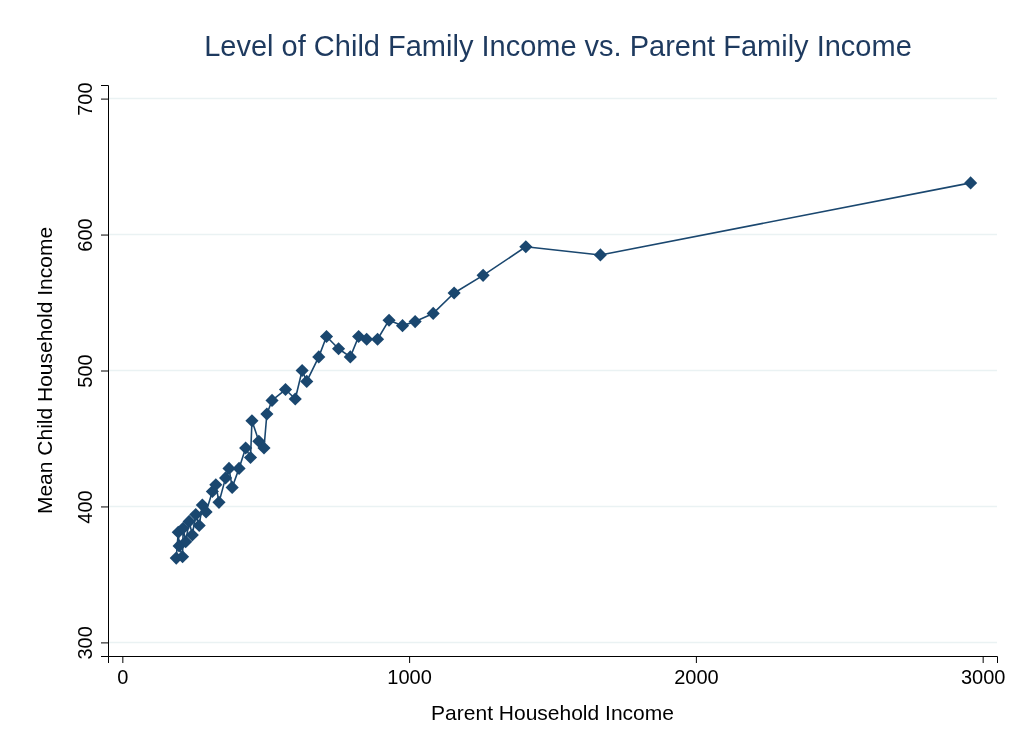 This screenshot has width=1019, height=746. Describe the element at coordinates (44, 370) in the screenshot. I see `y-axis-title: Mean Child Household Income` at that location.